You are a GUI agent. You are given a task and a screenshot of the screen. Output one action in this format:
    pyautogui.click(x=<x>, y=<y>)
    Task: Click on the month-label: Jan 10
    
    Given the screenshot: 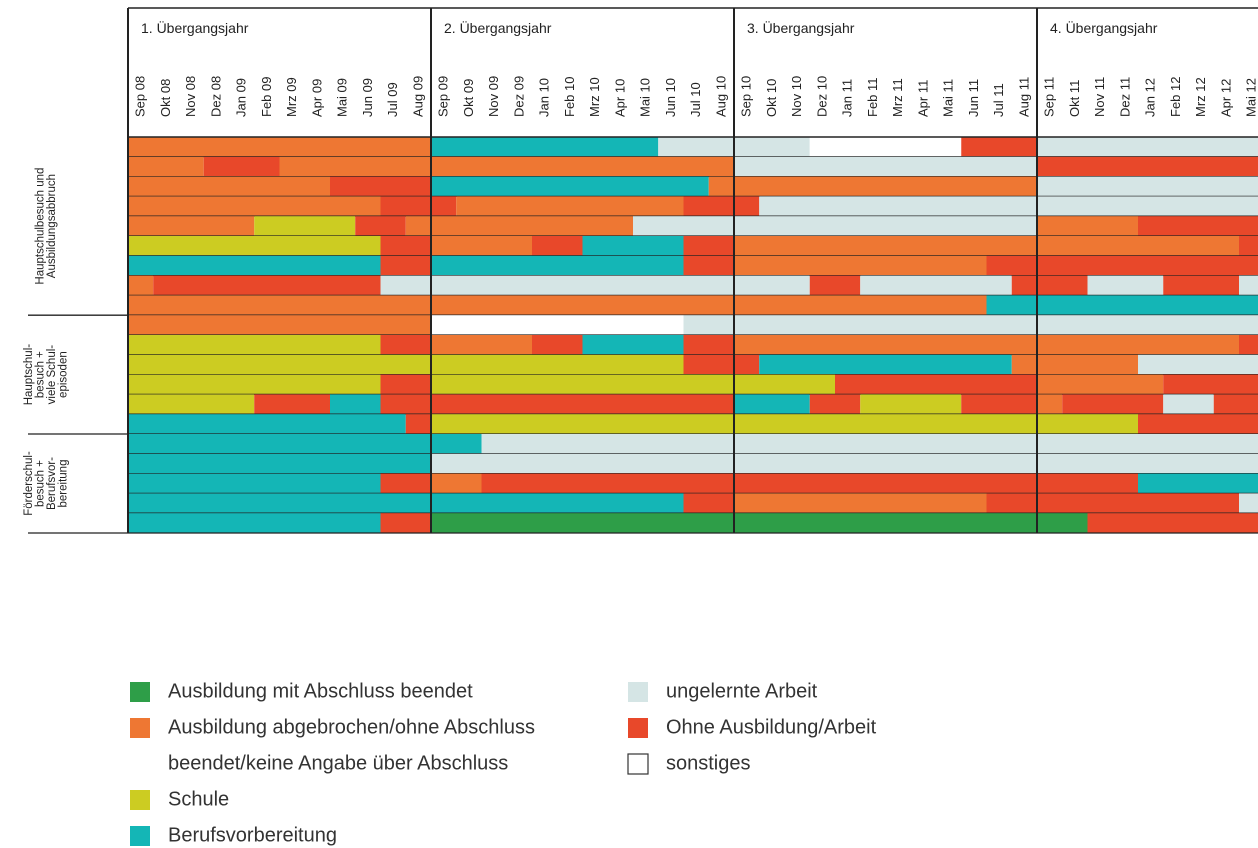 What is the action you would take?
    pyautogui.click(x=544, y=97)
    